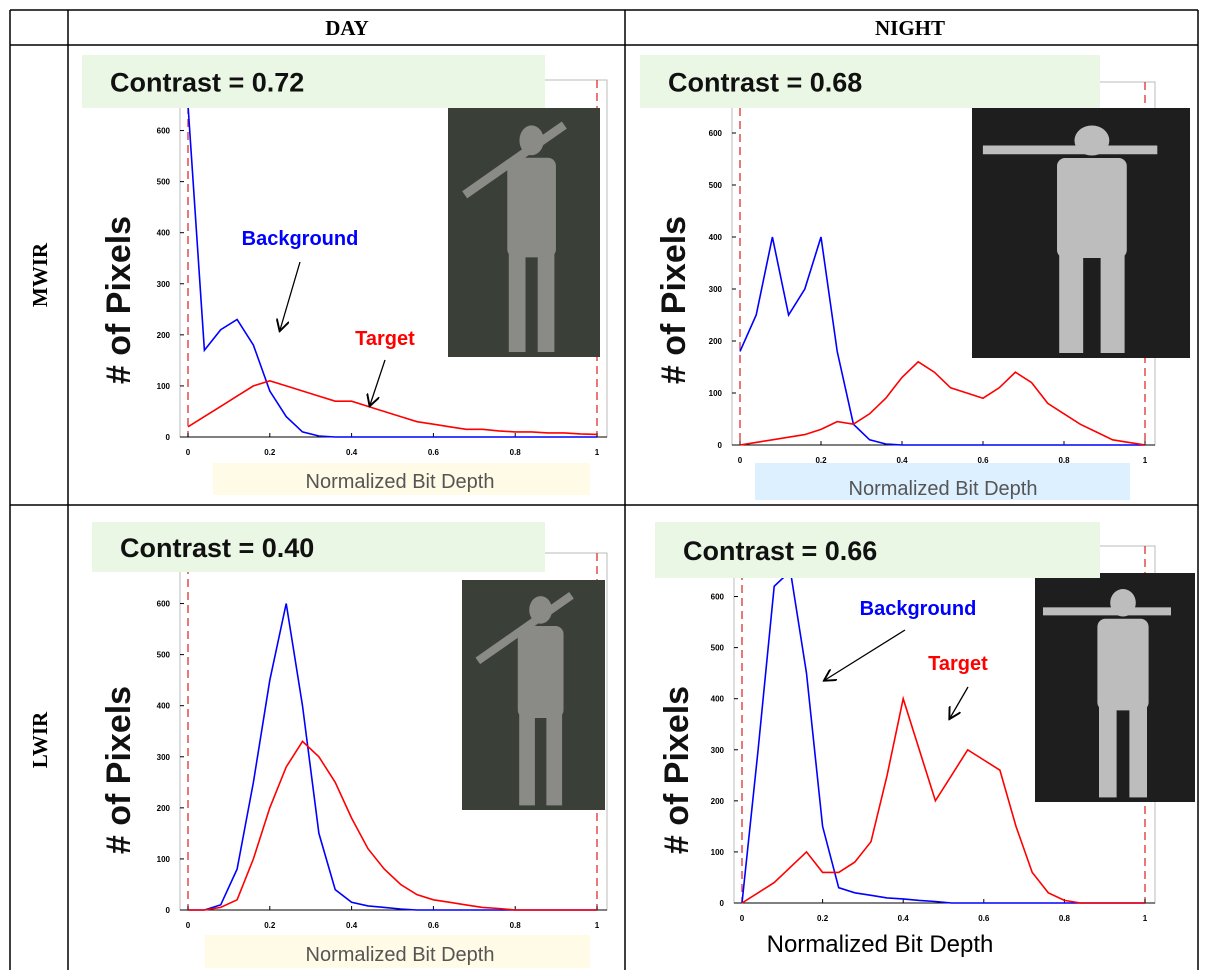  I want to click on row-header: LWIR, so click(40, 739).